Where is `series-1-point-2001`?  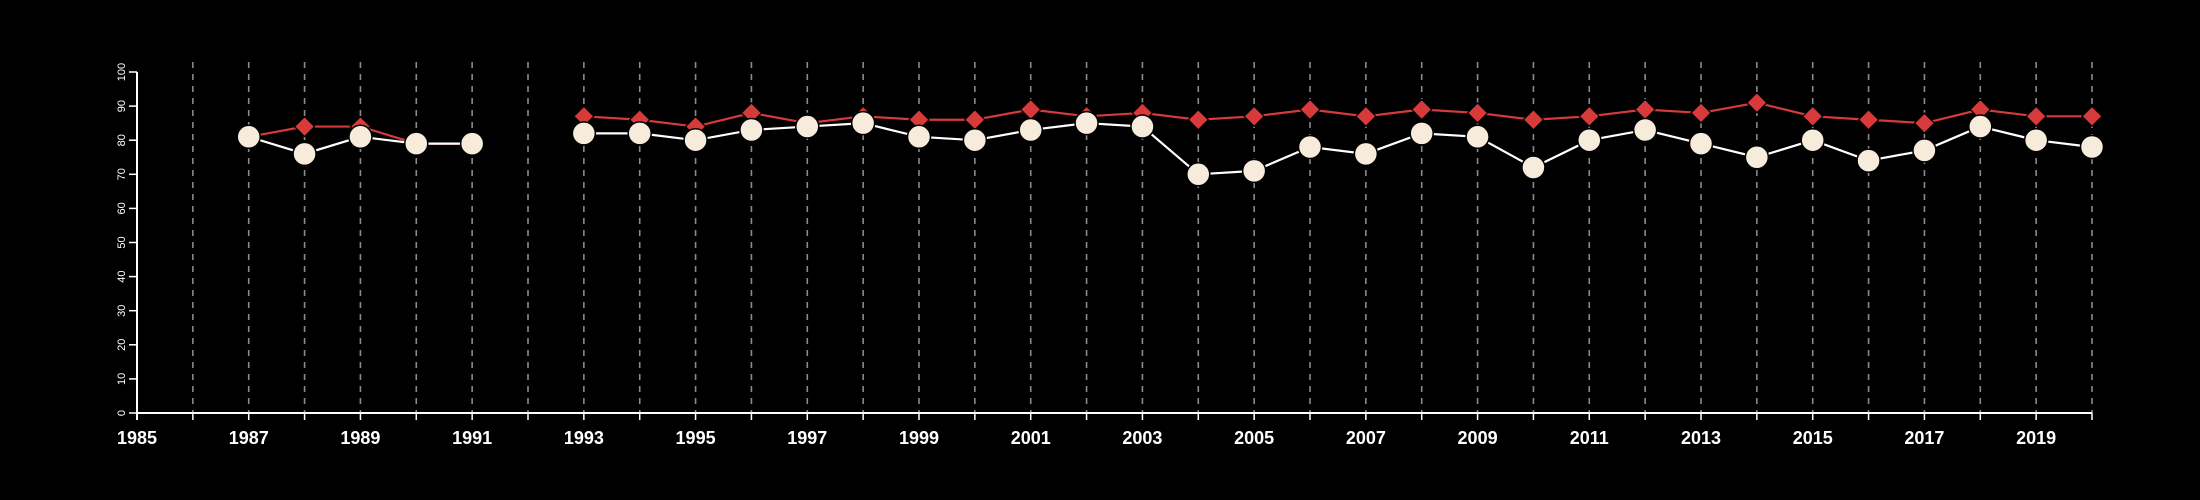 series-1-point-2001 is located at coordinates (1030, 109).